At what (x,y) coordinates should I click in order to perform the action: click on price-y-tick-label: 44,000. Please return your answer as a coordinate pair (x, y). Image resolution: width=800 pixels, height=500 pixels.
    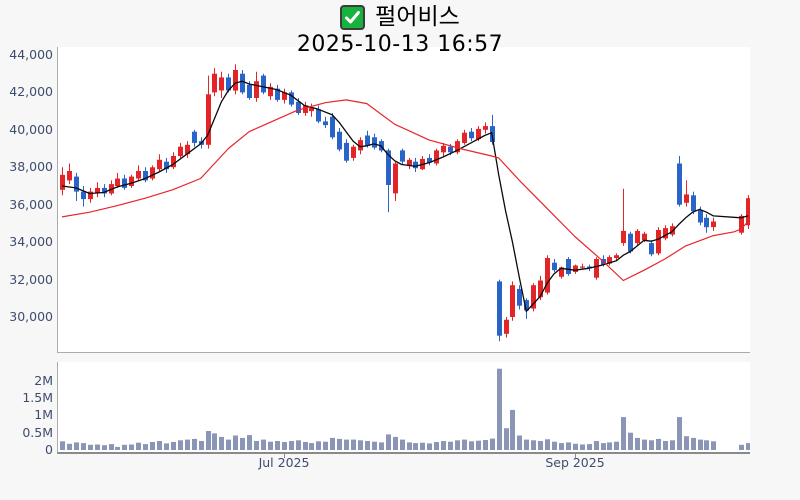
    Looking at the image, I should click on (31, 54).